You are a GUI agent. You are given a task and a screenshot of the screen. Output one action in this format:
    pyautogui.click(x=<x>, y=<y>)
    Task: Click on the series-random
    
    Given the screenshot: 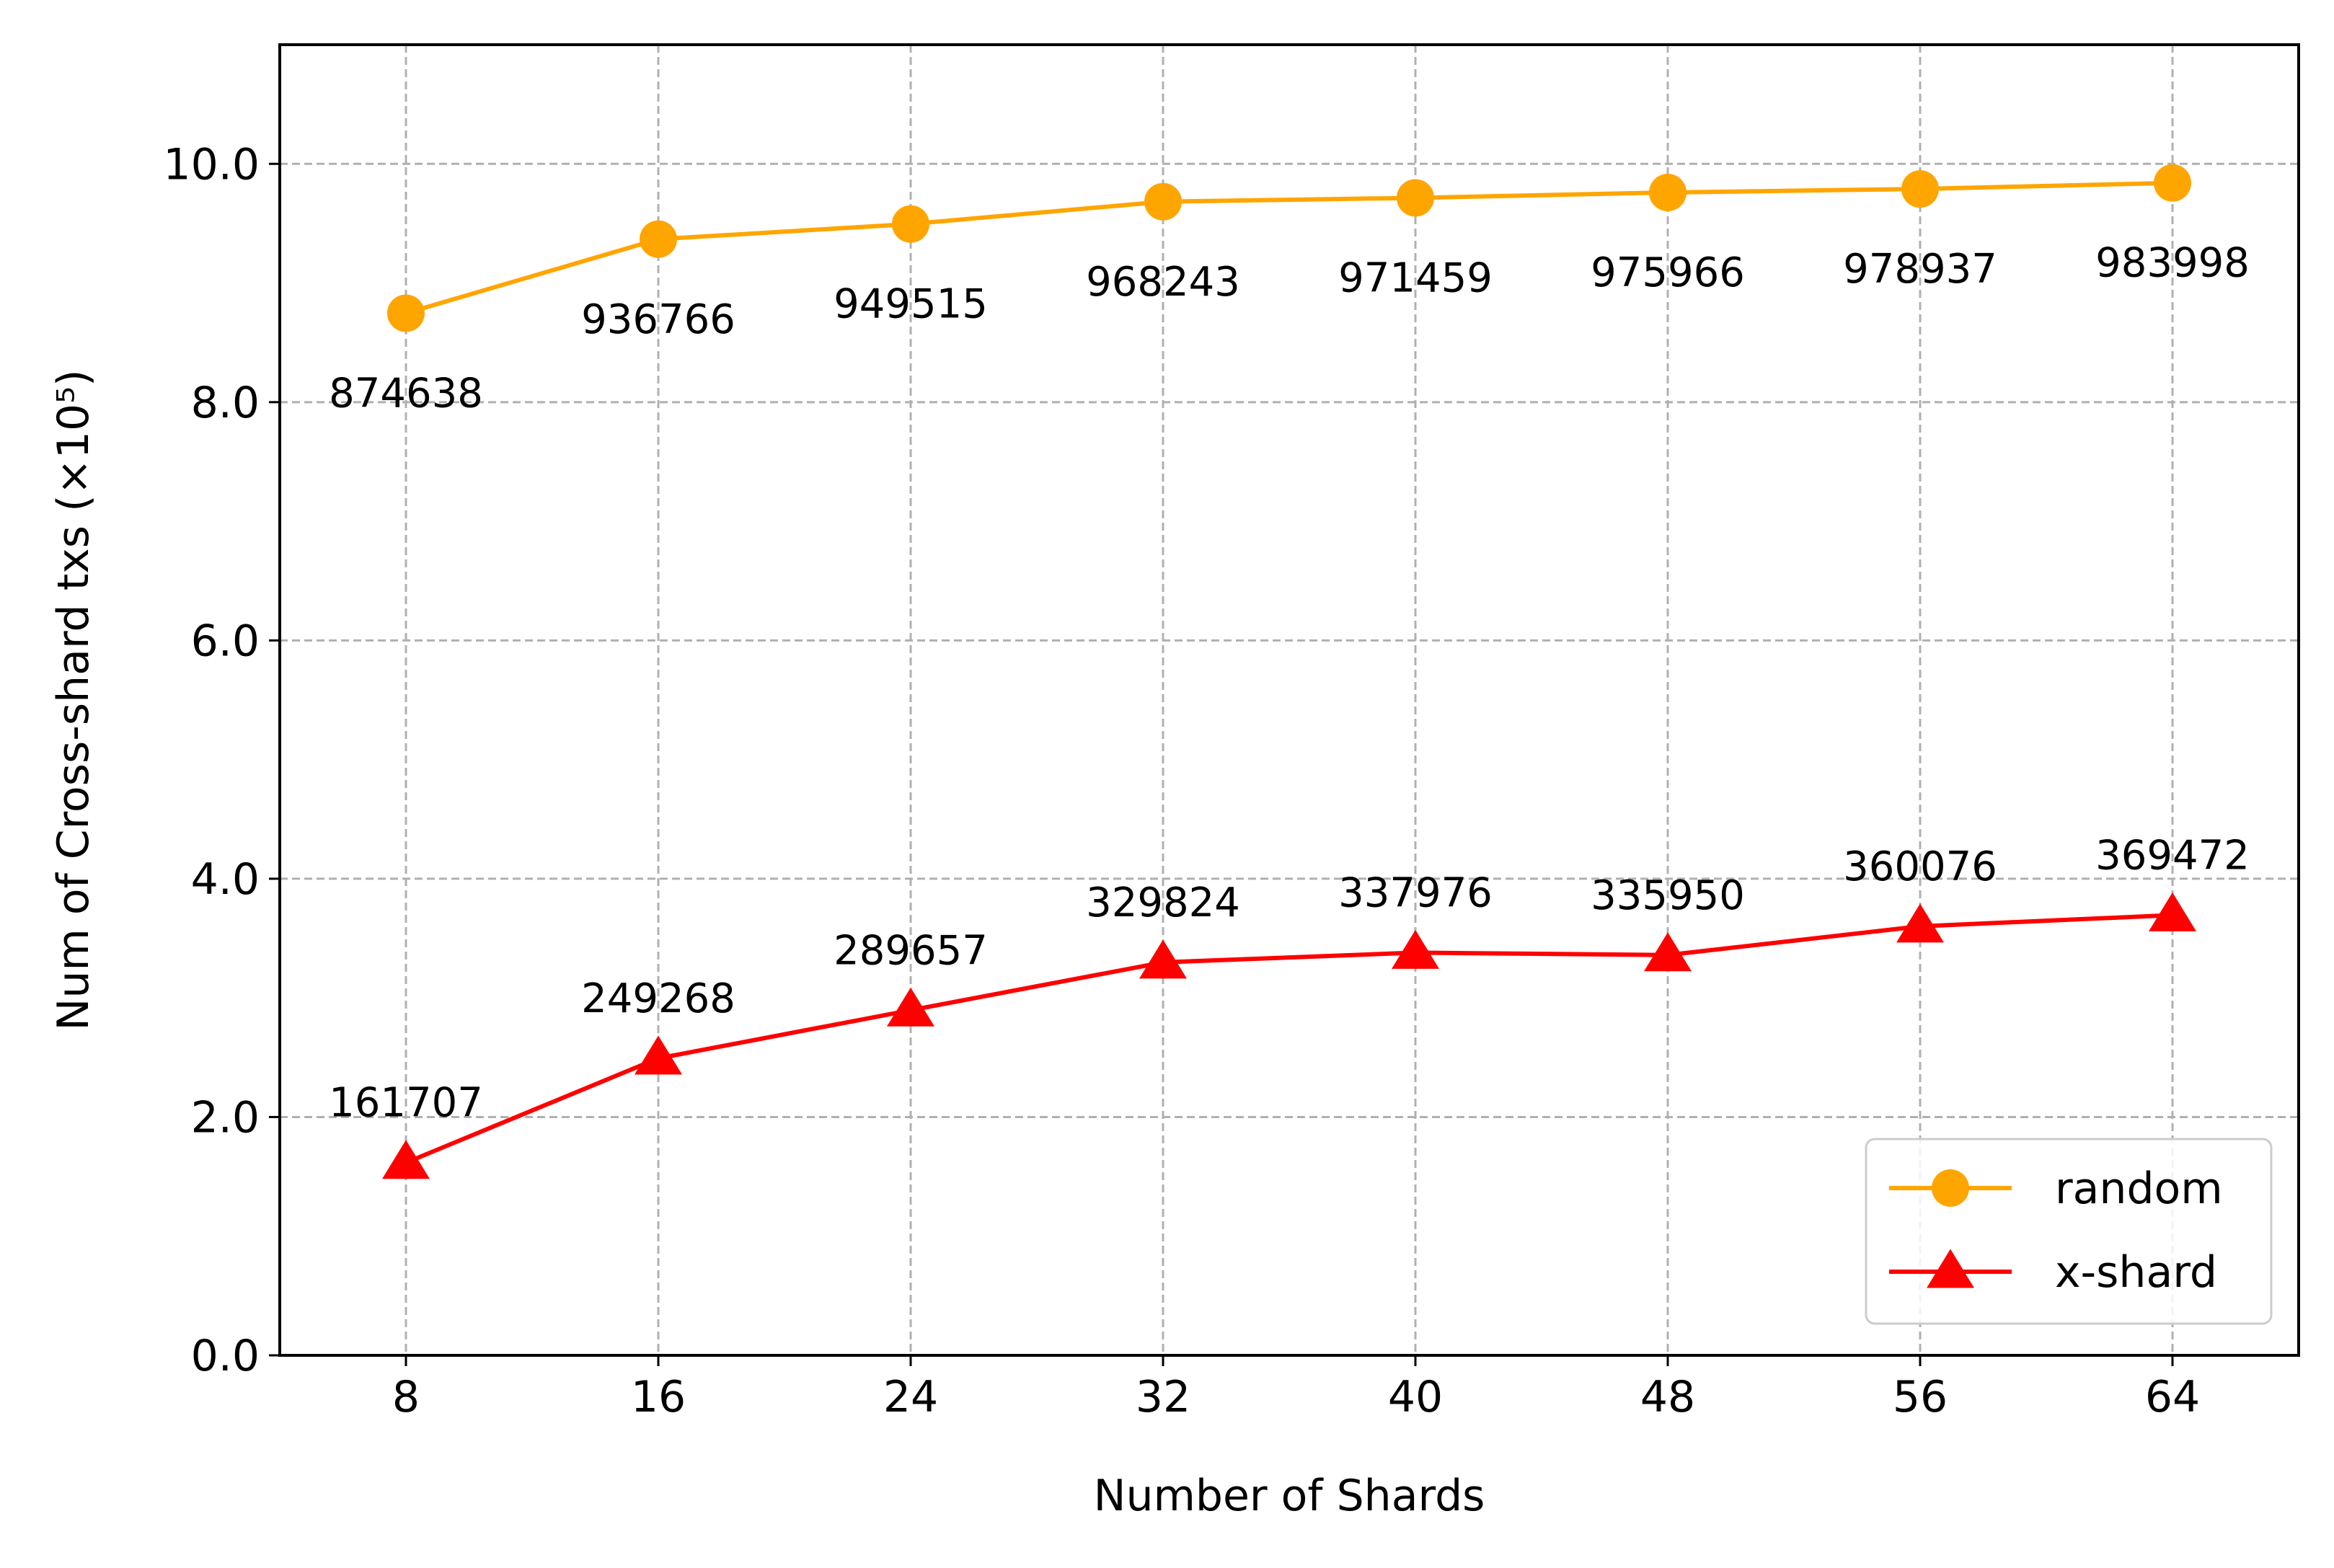 What is the action you would take?
    pyautogui.click(x=1289, y=248)
    